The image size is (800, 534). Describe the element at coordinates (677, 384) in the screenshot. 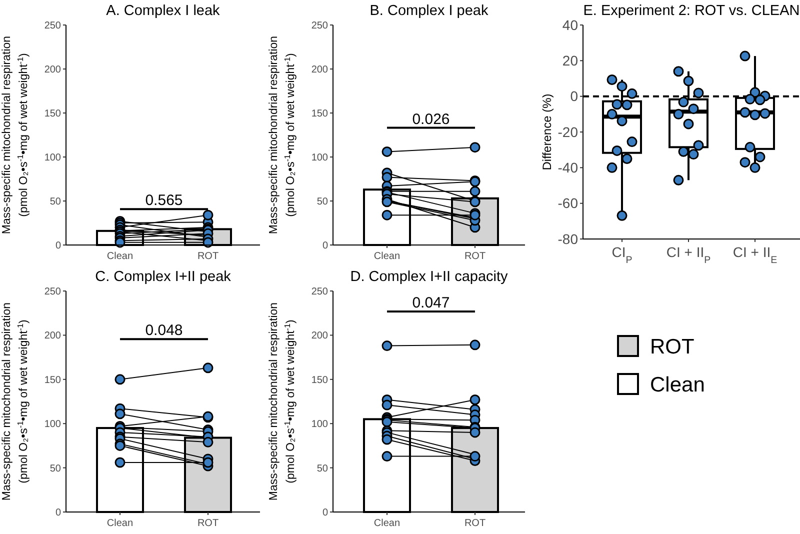

I see `legend-label: Clean` at that location.